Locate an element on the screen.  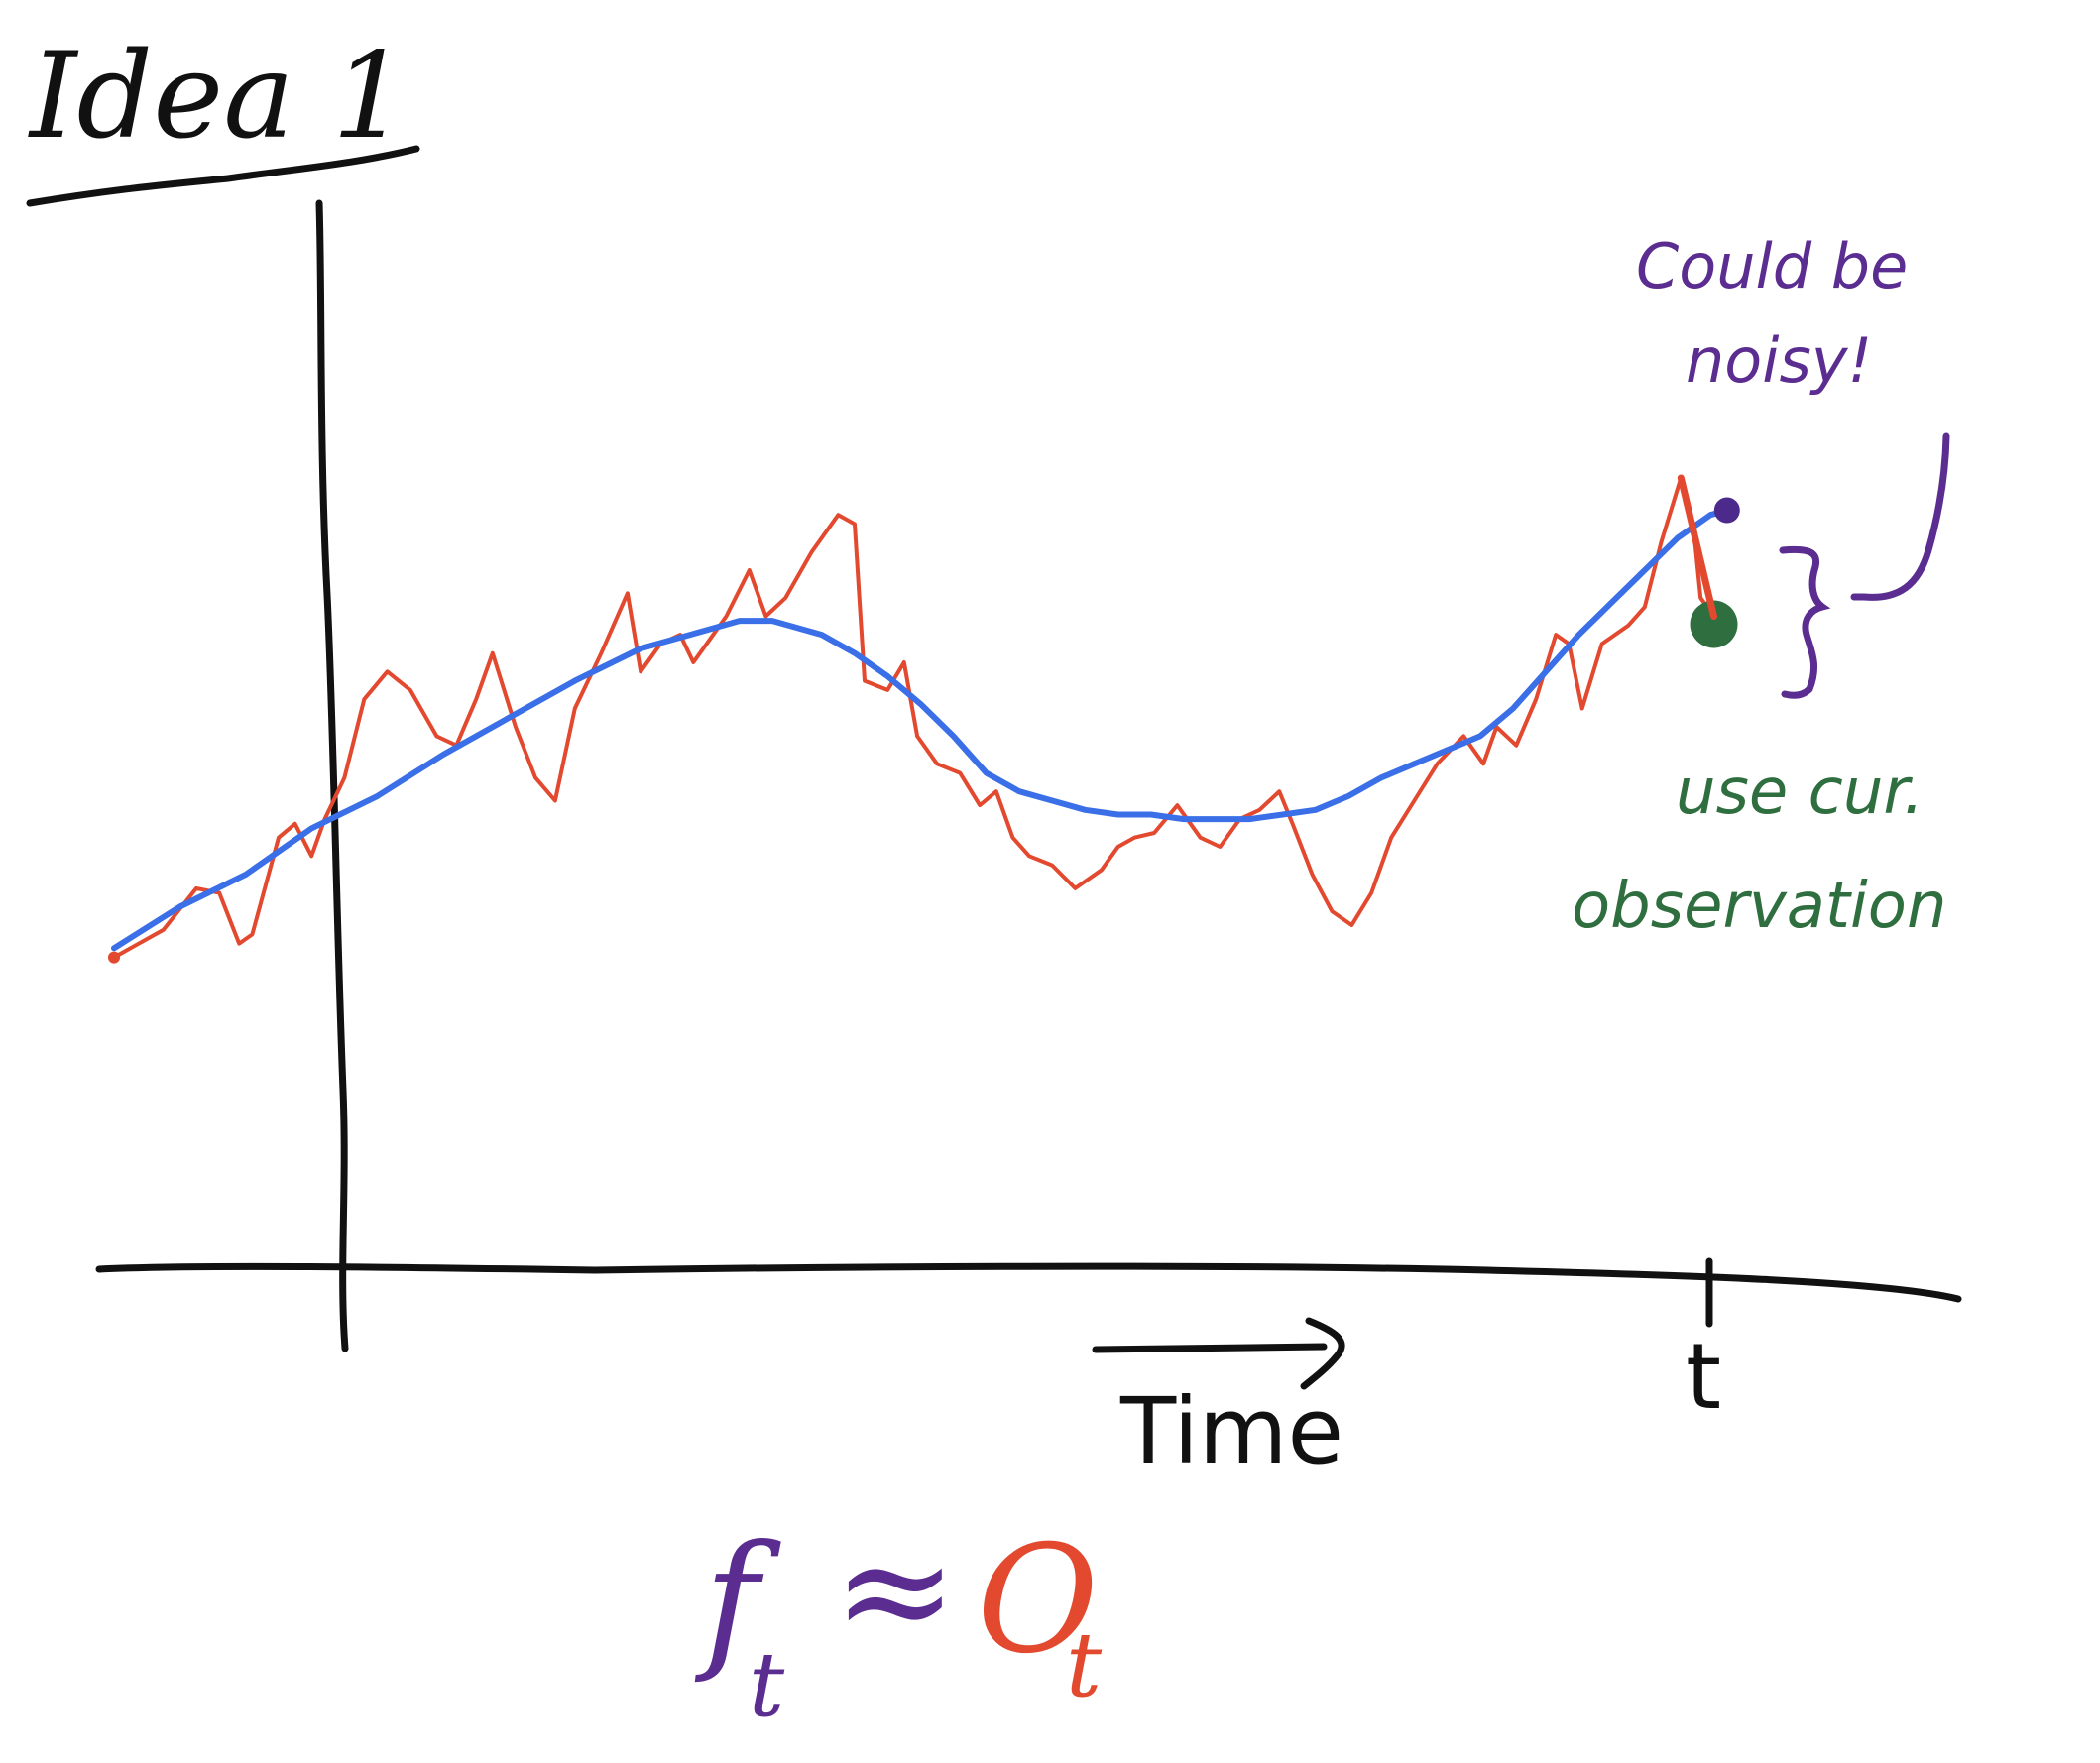
noisy-note-line2: noisy! is located at coordinates (1779, 361).